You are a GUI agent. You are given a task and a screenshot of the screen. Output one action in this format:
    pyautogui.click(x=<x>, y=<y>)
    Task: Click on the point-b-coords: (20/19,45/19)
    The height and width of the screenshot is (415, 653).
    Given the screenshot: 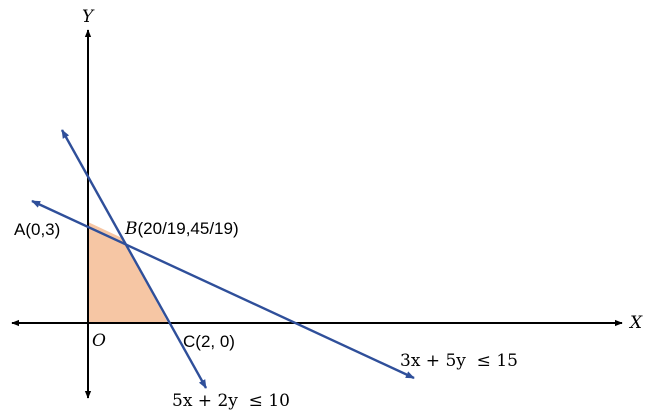 What is the action you would take?
    pyautogui.click(x=188, y=228)
    